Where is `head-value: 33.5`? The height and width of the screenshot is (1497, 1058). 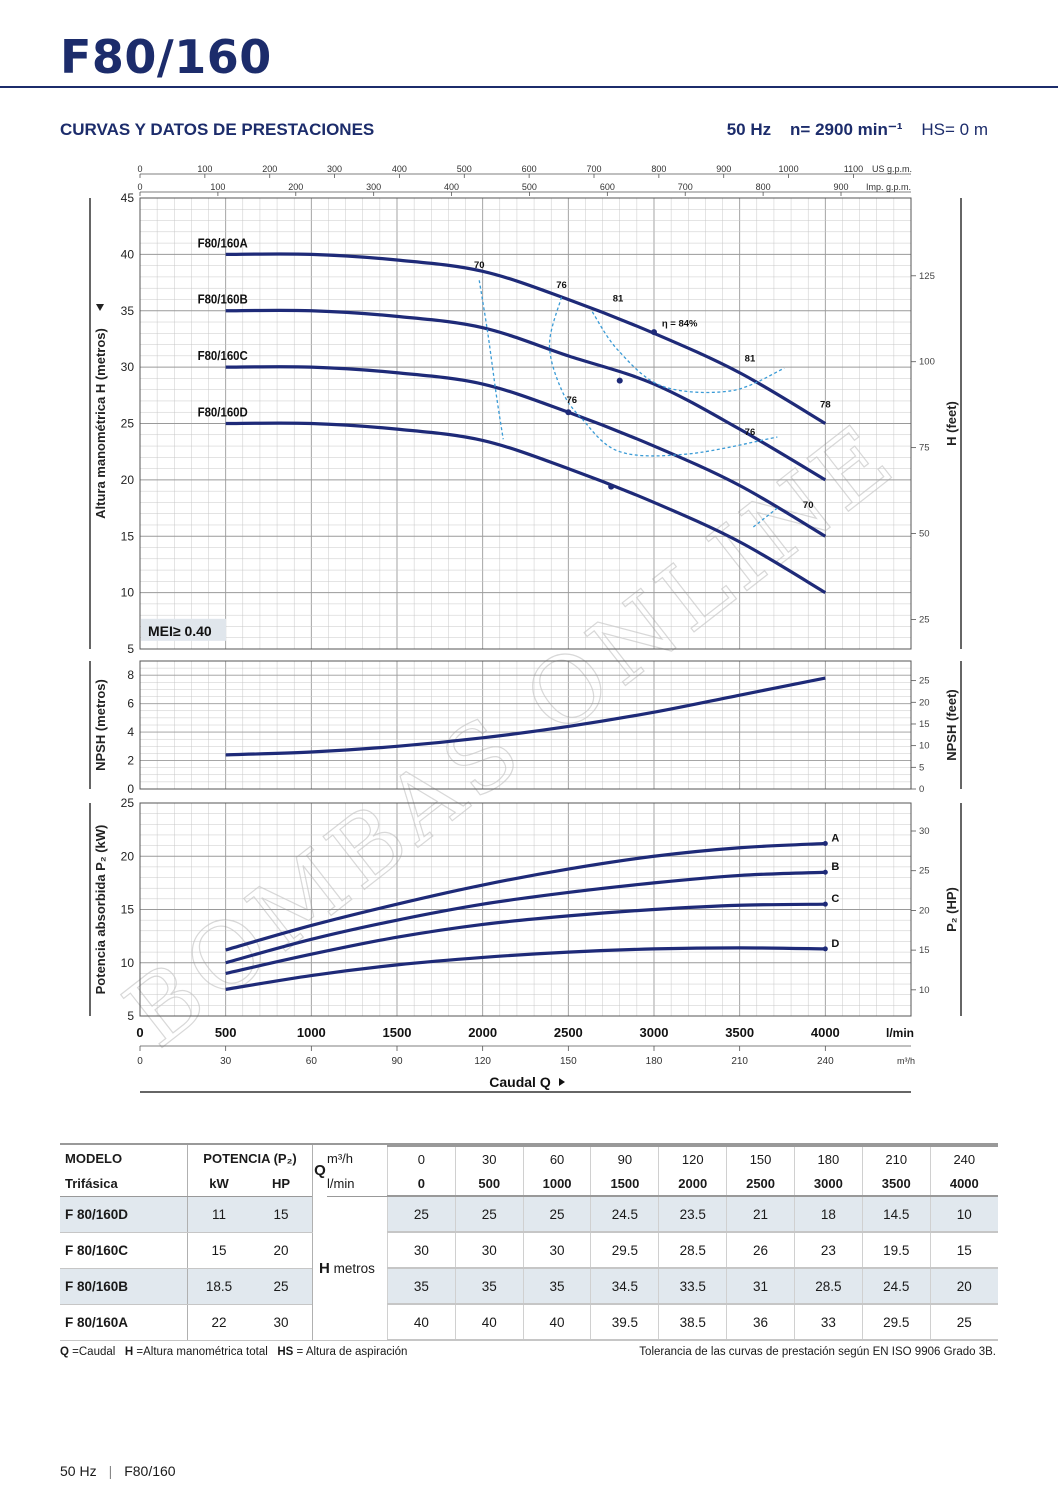 head-value: 33.5 is located at coordinates (692, 1286).